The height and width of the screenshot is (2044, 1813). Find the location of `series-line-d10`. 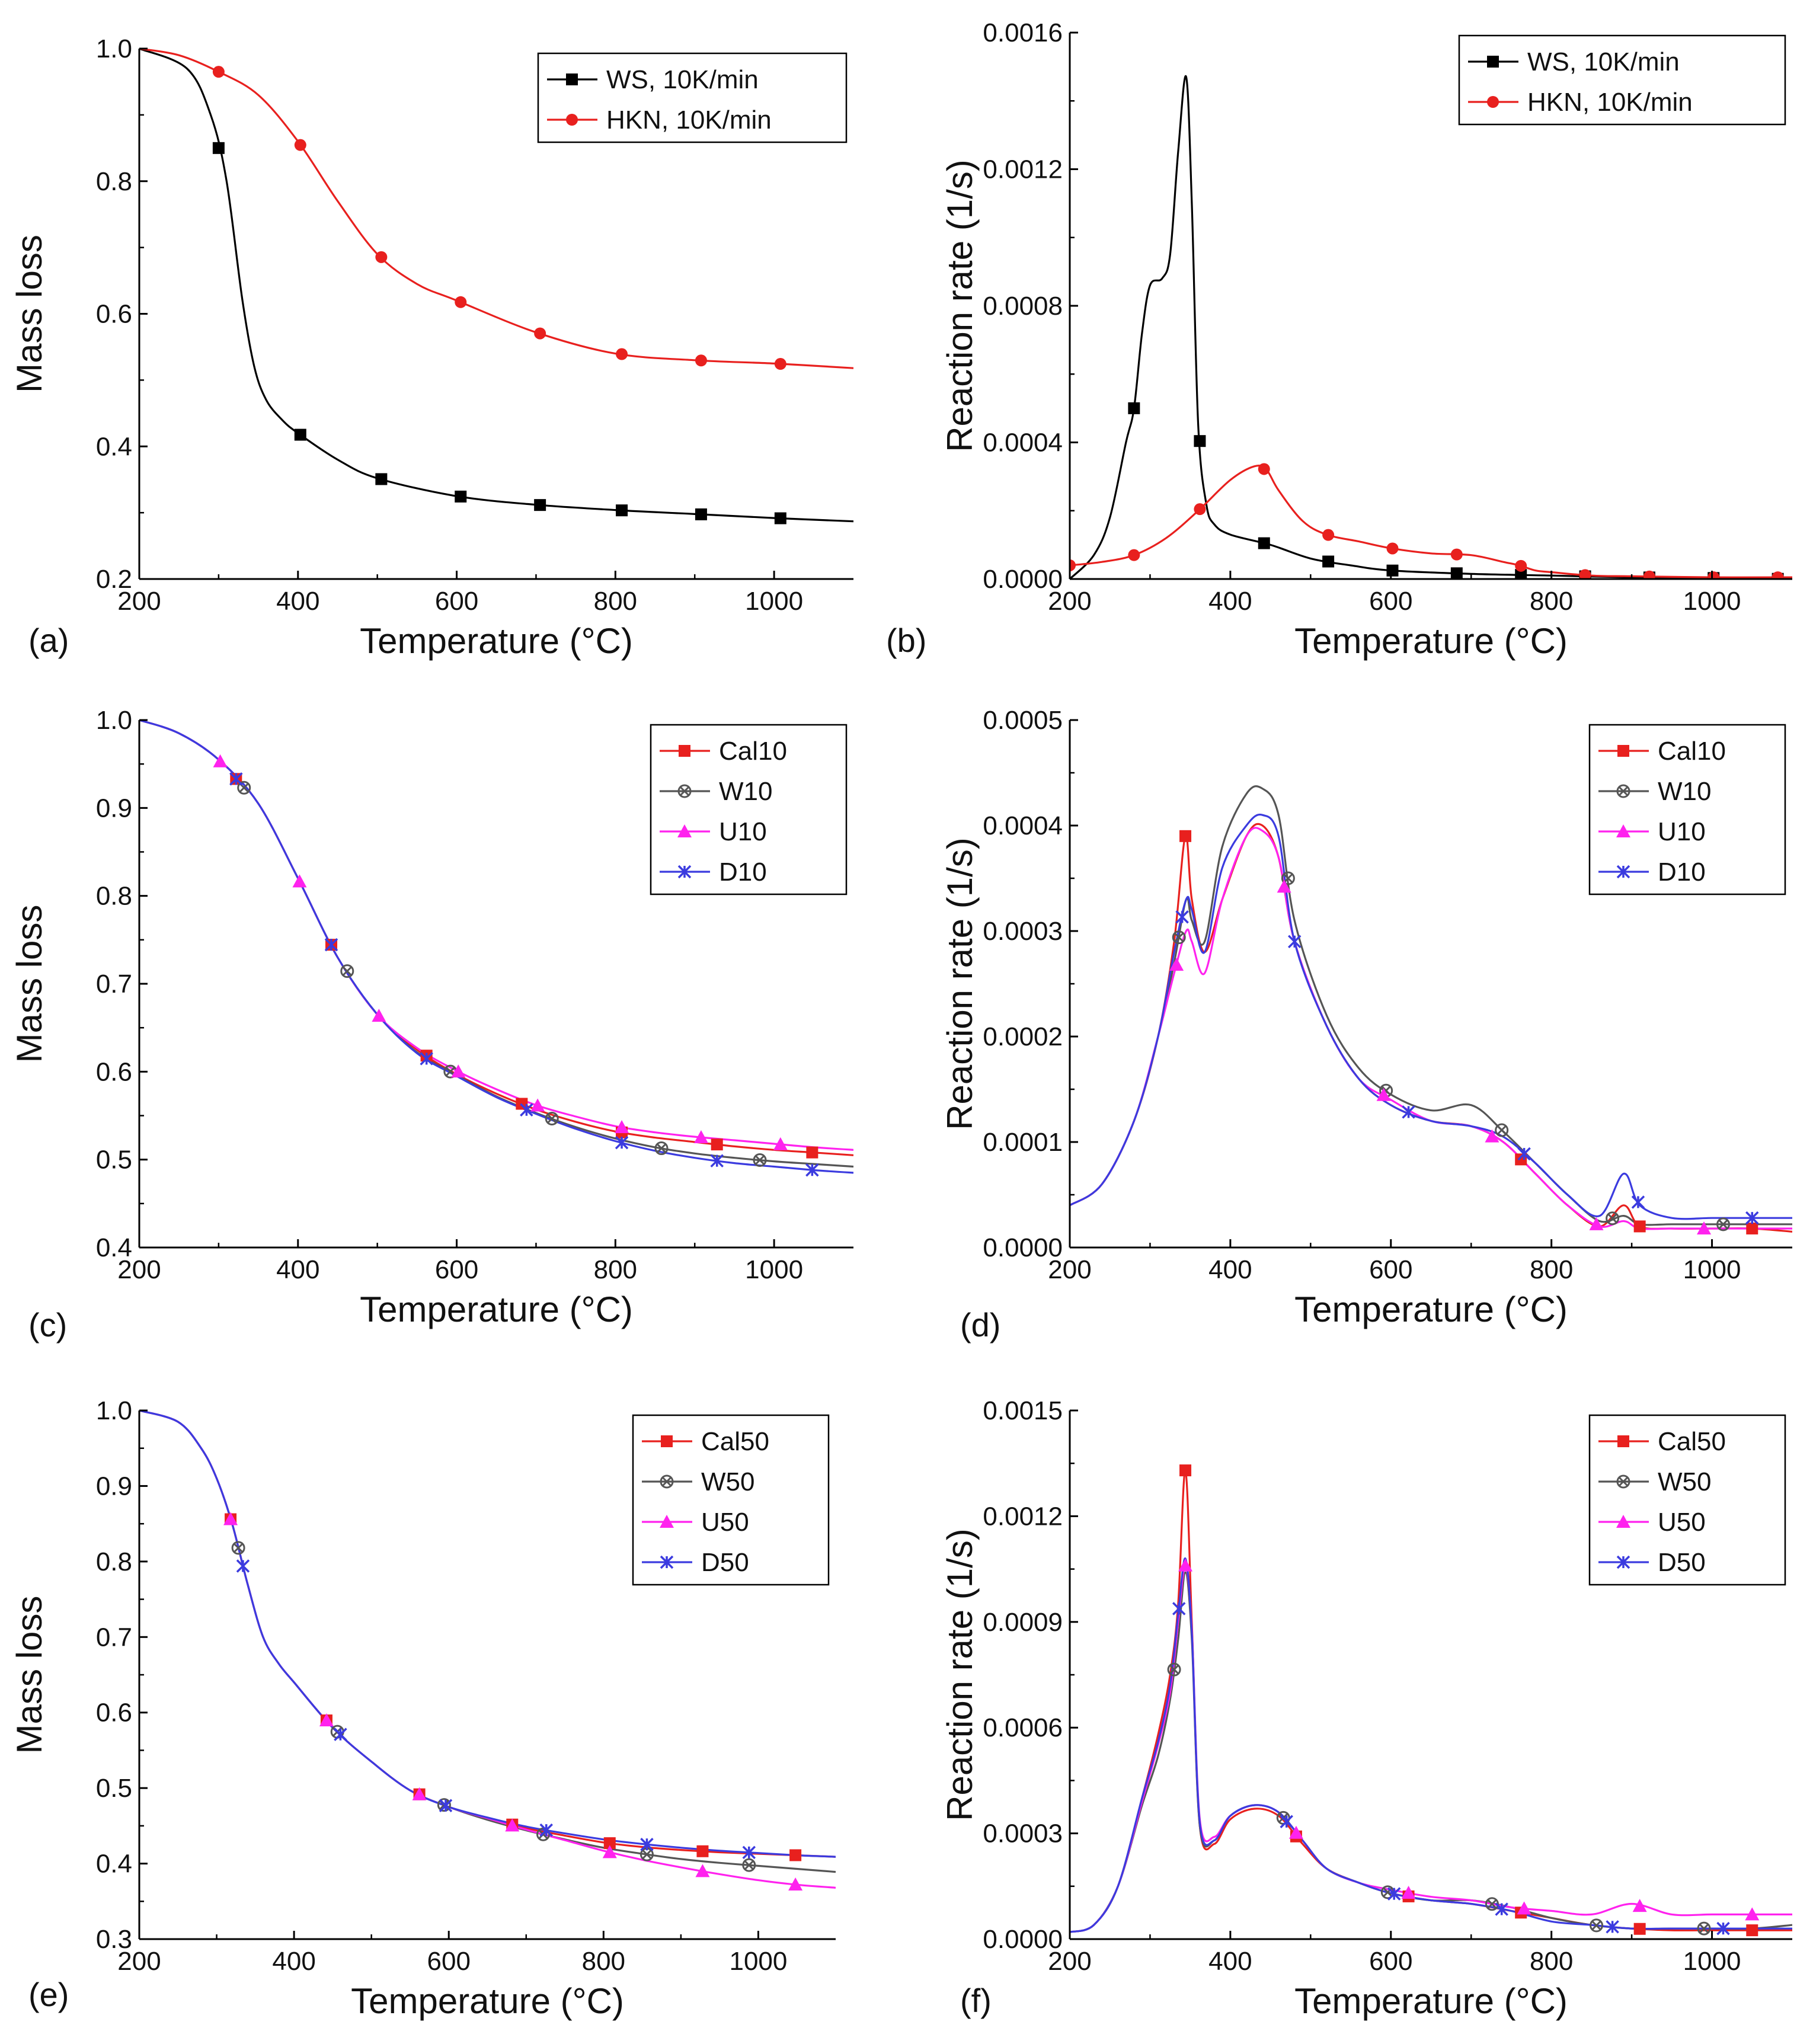

series-line-d10 is located at coordinates (496, 947).